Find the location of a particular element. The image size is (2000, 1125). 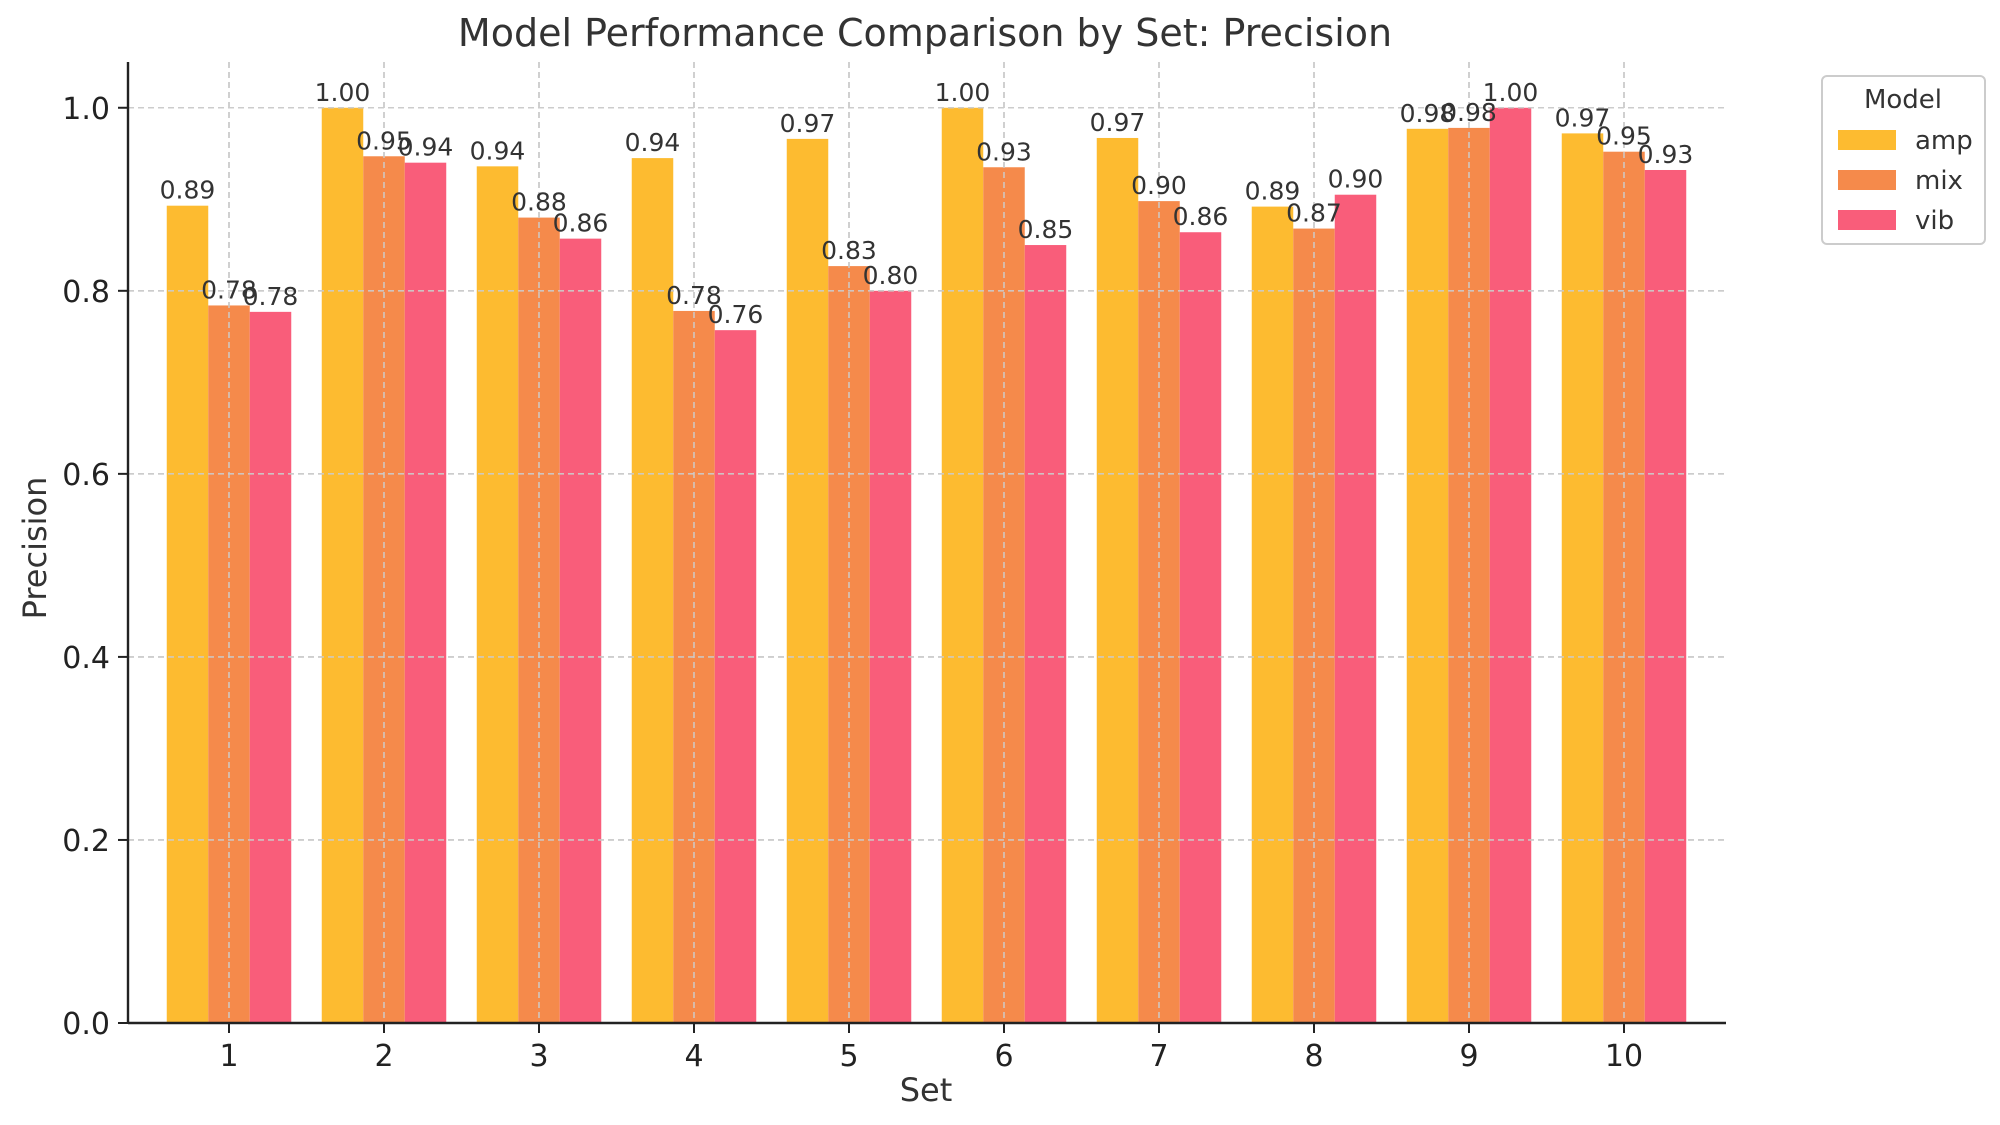

legend-frame is located at coordinates (1903, 160).